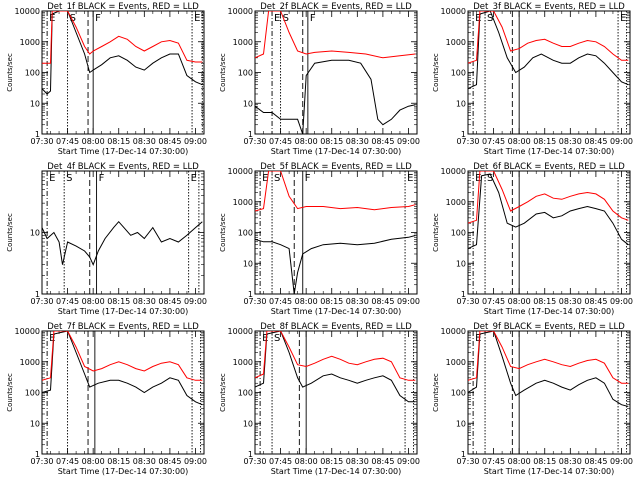  What do you see at coordinates (336, 167) in the screenshot?
I see `chart-title: Det_5f BLACK = Events, RED = LLD` at bounding box center [336, 167].